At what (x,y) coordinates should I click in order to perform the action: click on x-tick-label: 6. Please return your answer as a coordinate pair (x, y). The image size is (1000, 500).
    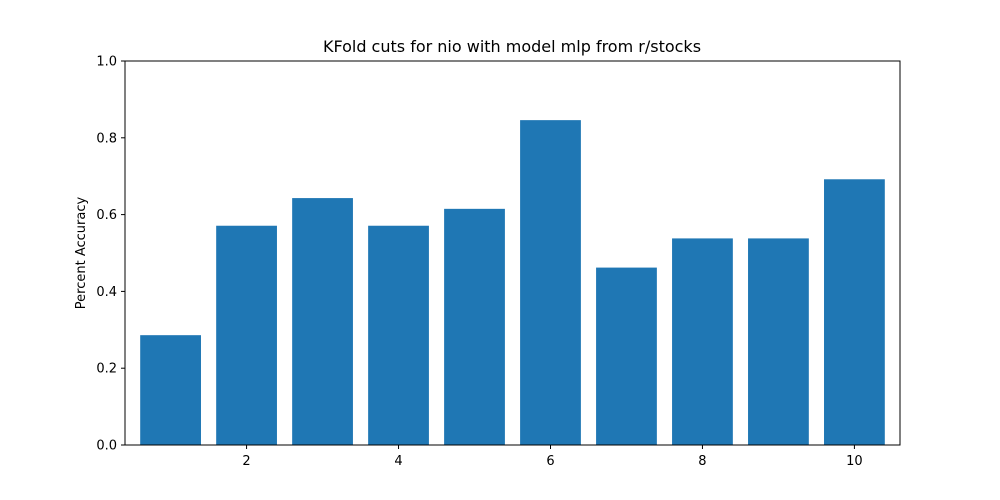
    Looking at the image, I should click on (550, 461).